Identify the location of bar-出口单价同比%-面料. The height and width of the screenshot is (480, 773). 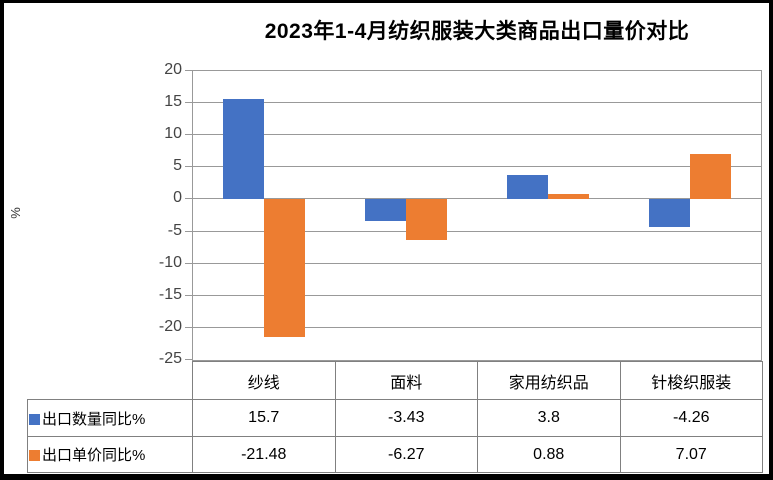
(426, 219).